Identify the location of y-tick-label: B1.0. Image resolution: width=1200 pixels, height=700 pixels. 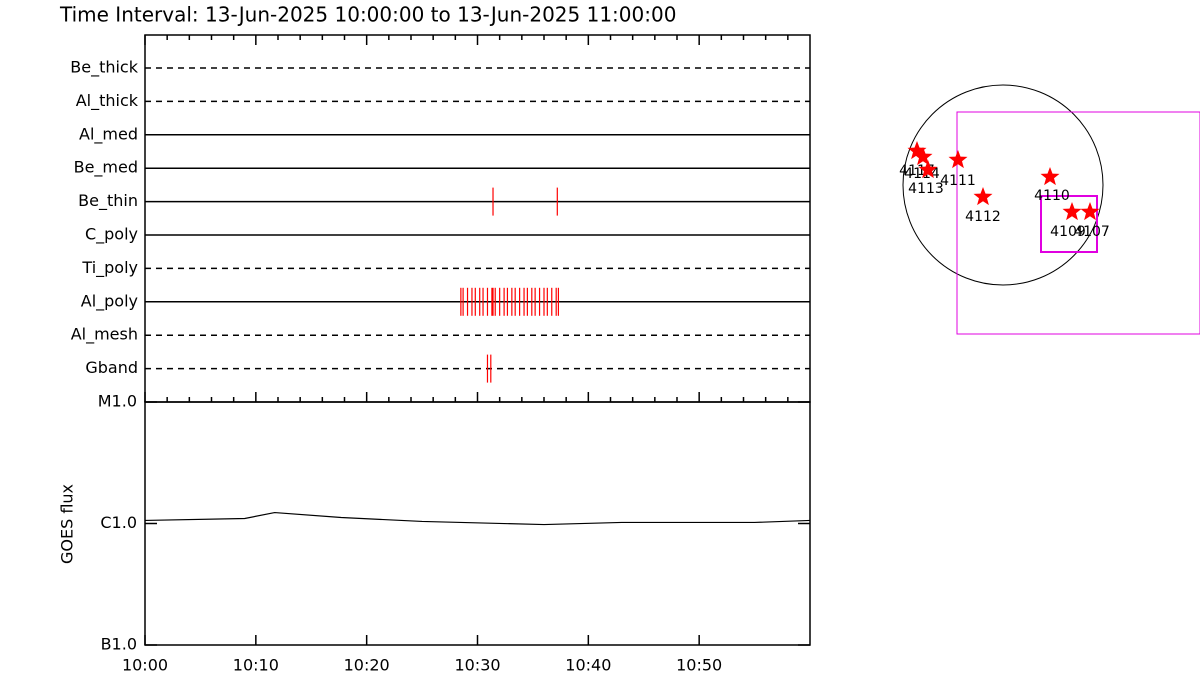
(119, 644).